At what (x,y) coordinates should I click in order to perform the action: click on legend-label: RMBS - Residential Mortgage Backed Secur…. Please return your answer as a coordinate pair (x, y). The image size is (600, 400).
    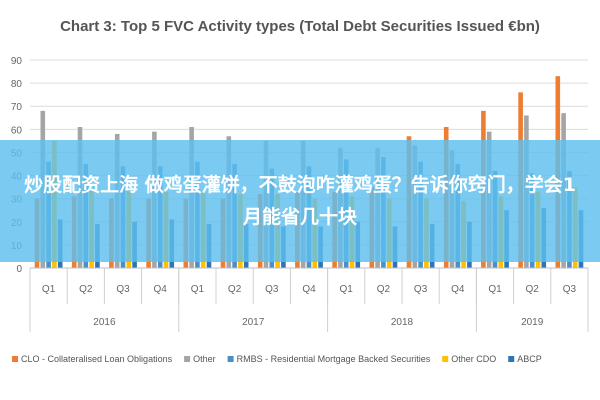
    Looking at the image, I should click on (334, 359).